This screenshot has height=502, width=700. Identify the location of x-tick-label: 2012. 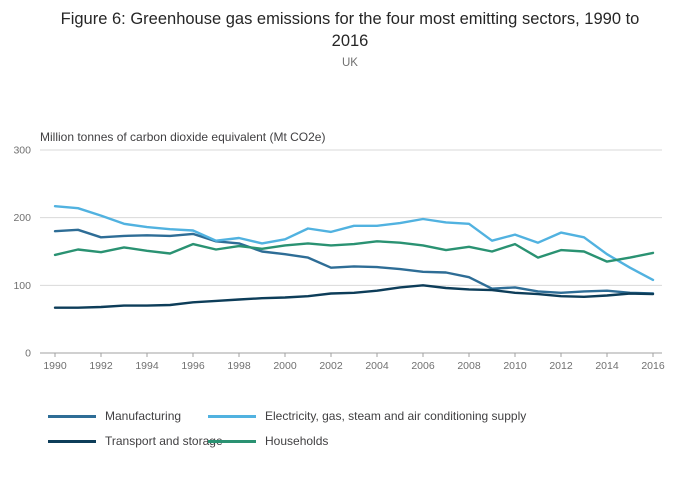
(561, 366).